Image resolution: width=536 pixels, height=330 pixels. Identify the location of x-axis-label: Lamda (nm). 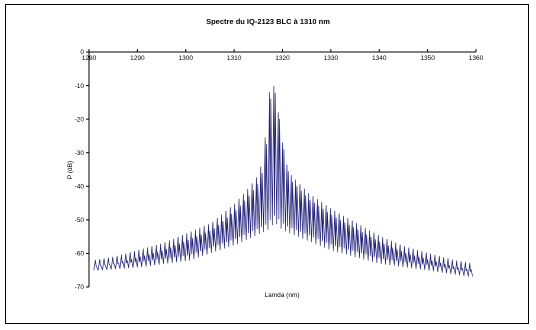
(281, 295).